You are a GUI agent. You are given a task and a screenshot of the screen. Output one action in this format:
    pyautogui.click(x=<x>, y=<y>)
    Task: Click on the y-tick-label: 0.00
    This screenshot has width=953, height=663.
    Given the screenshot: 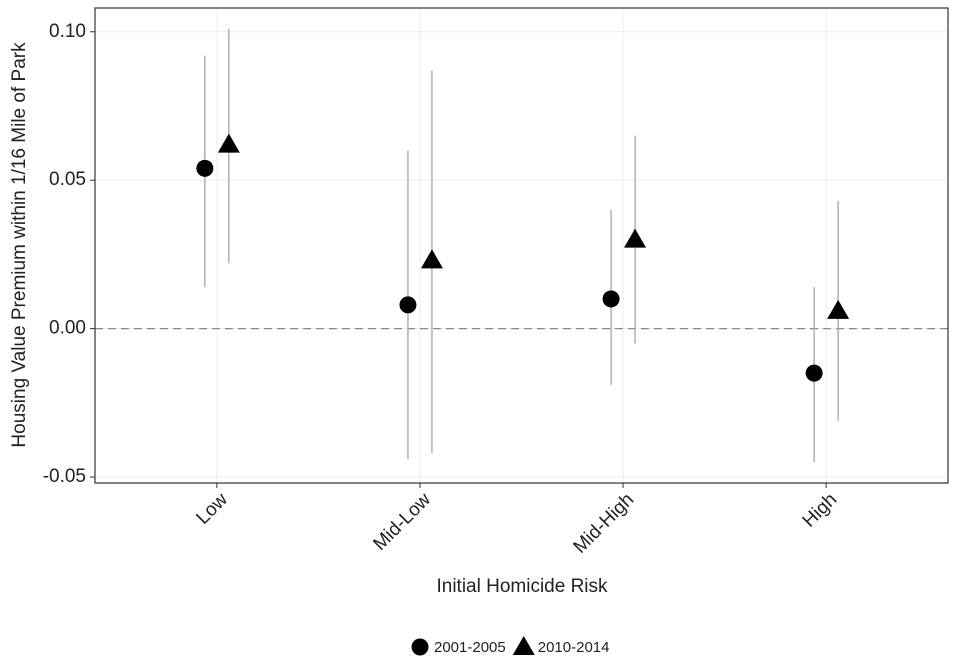 What is the action you would take?
    pyautogui.click(x=67, y=328)
    